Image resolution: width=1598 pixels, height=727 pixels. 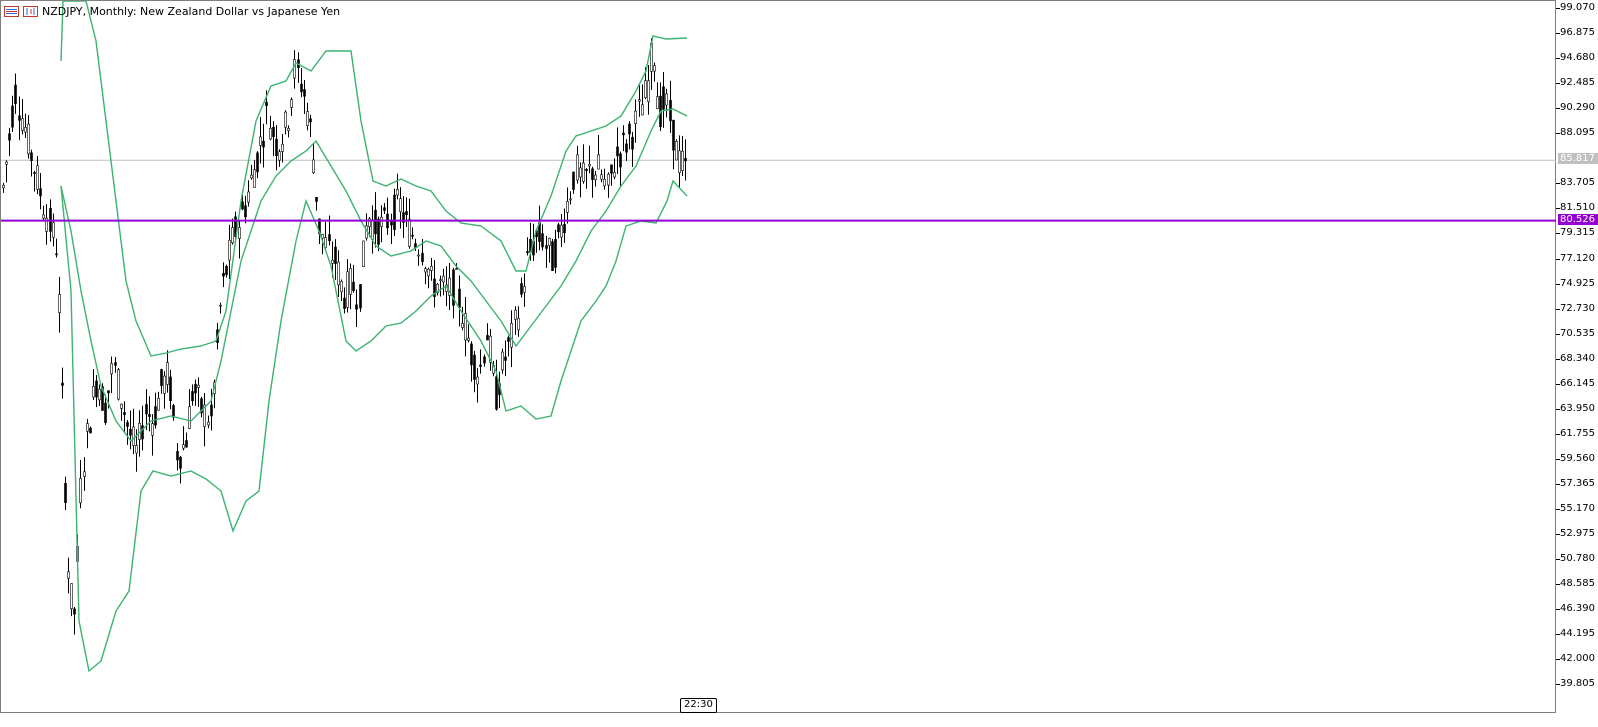 What do you see at coordinates (1577, 33) in the screenshot?
I see `price-label: 96.875` at bounding box center [1577, 33].